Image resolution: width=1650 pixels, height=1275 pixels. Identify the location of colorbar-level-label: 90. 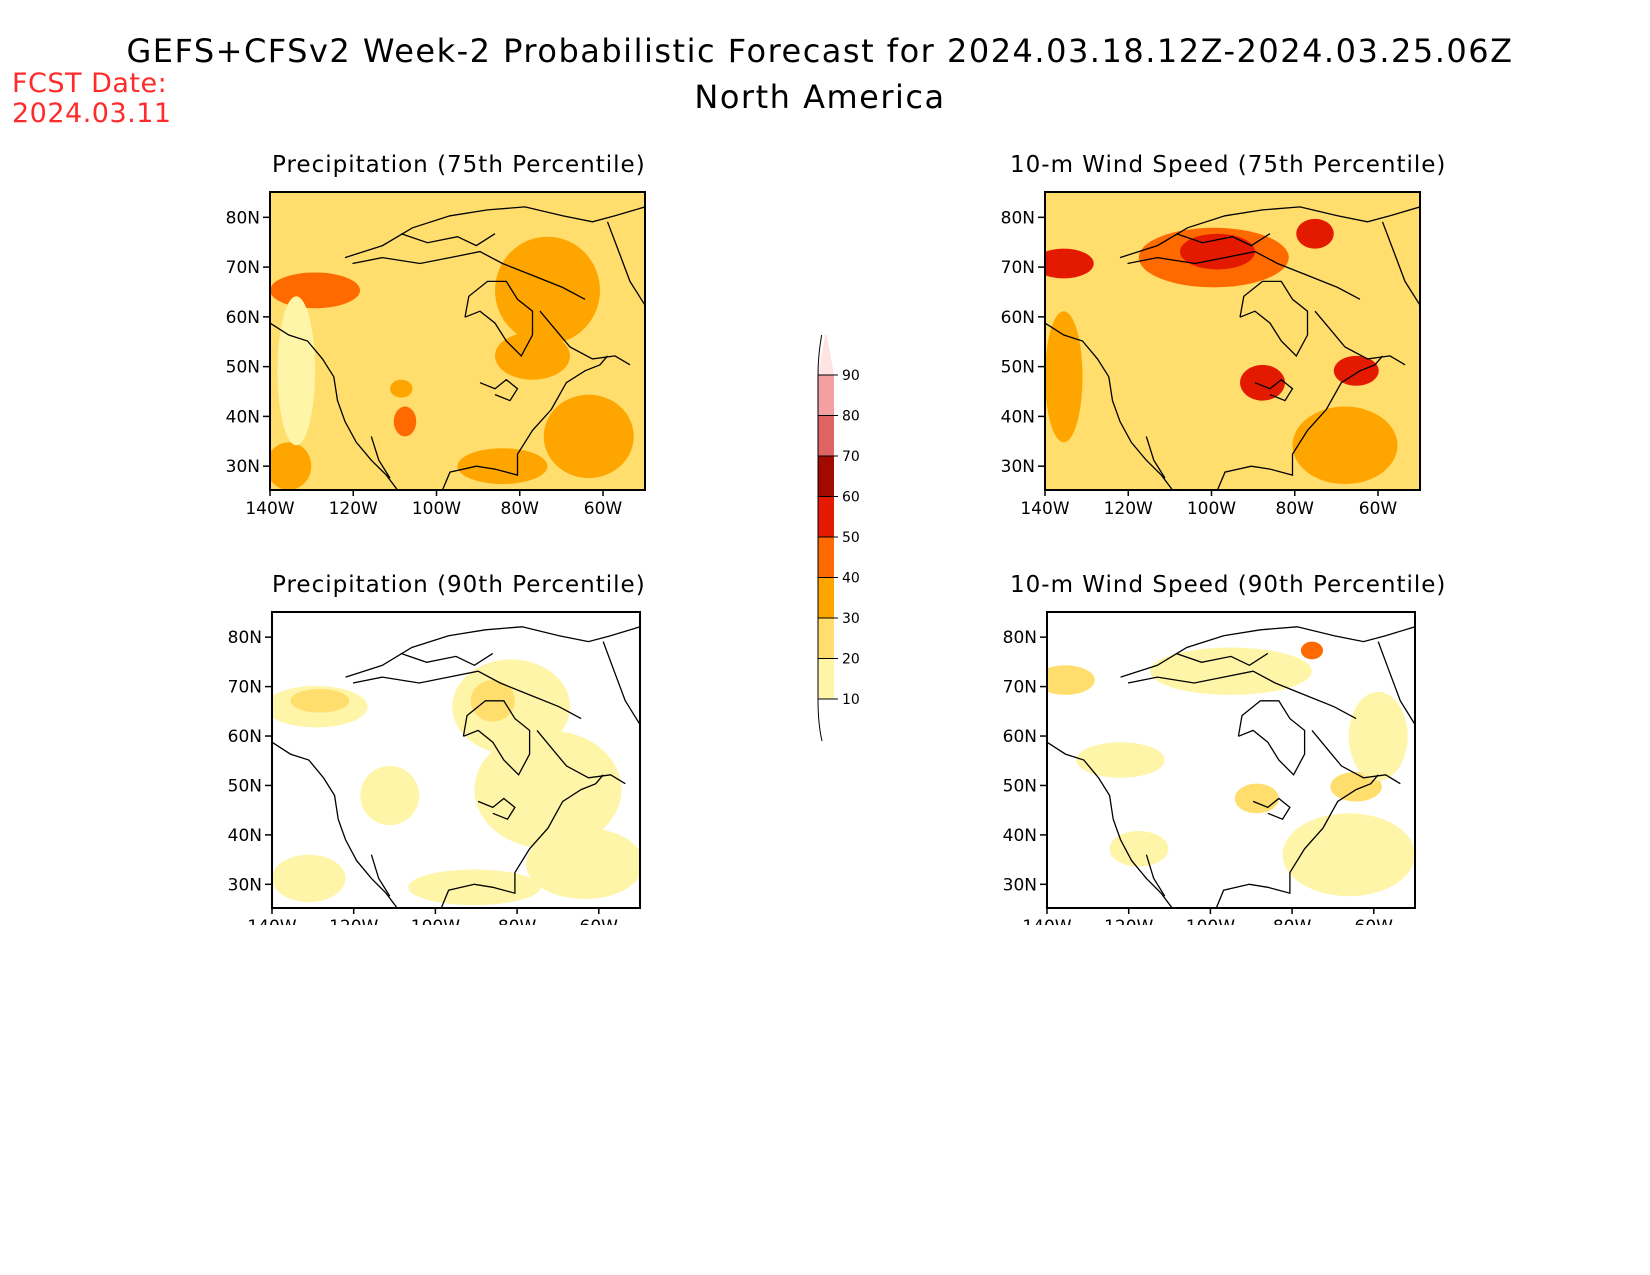
(851, 376).